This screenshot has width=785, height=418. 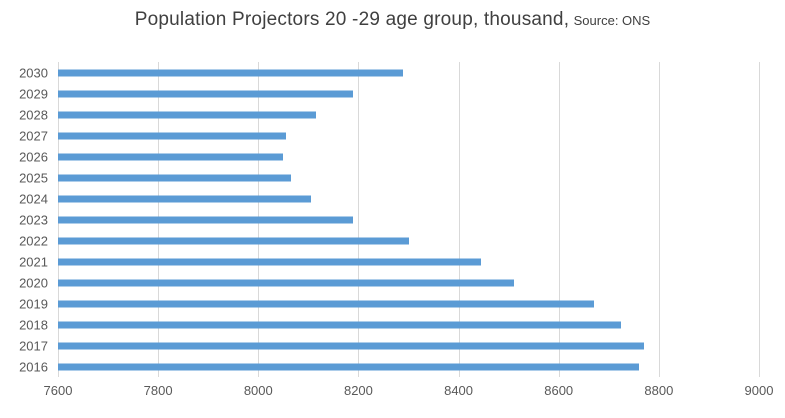 I want to click on bar-2026, so click(x=171, y=156).